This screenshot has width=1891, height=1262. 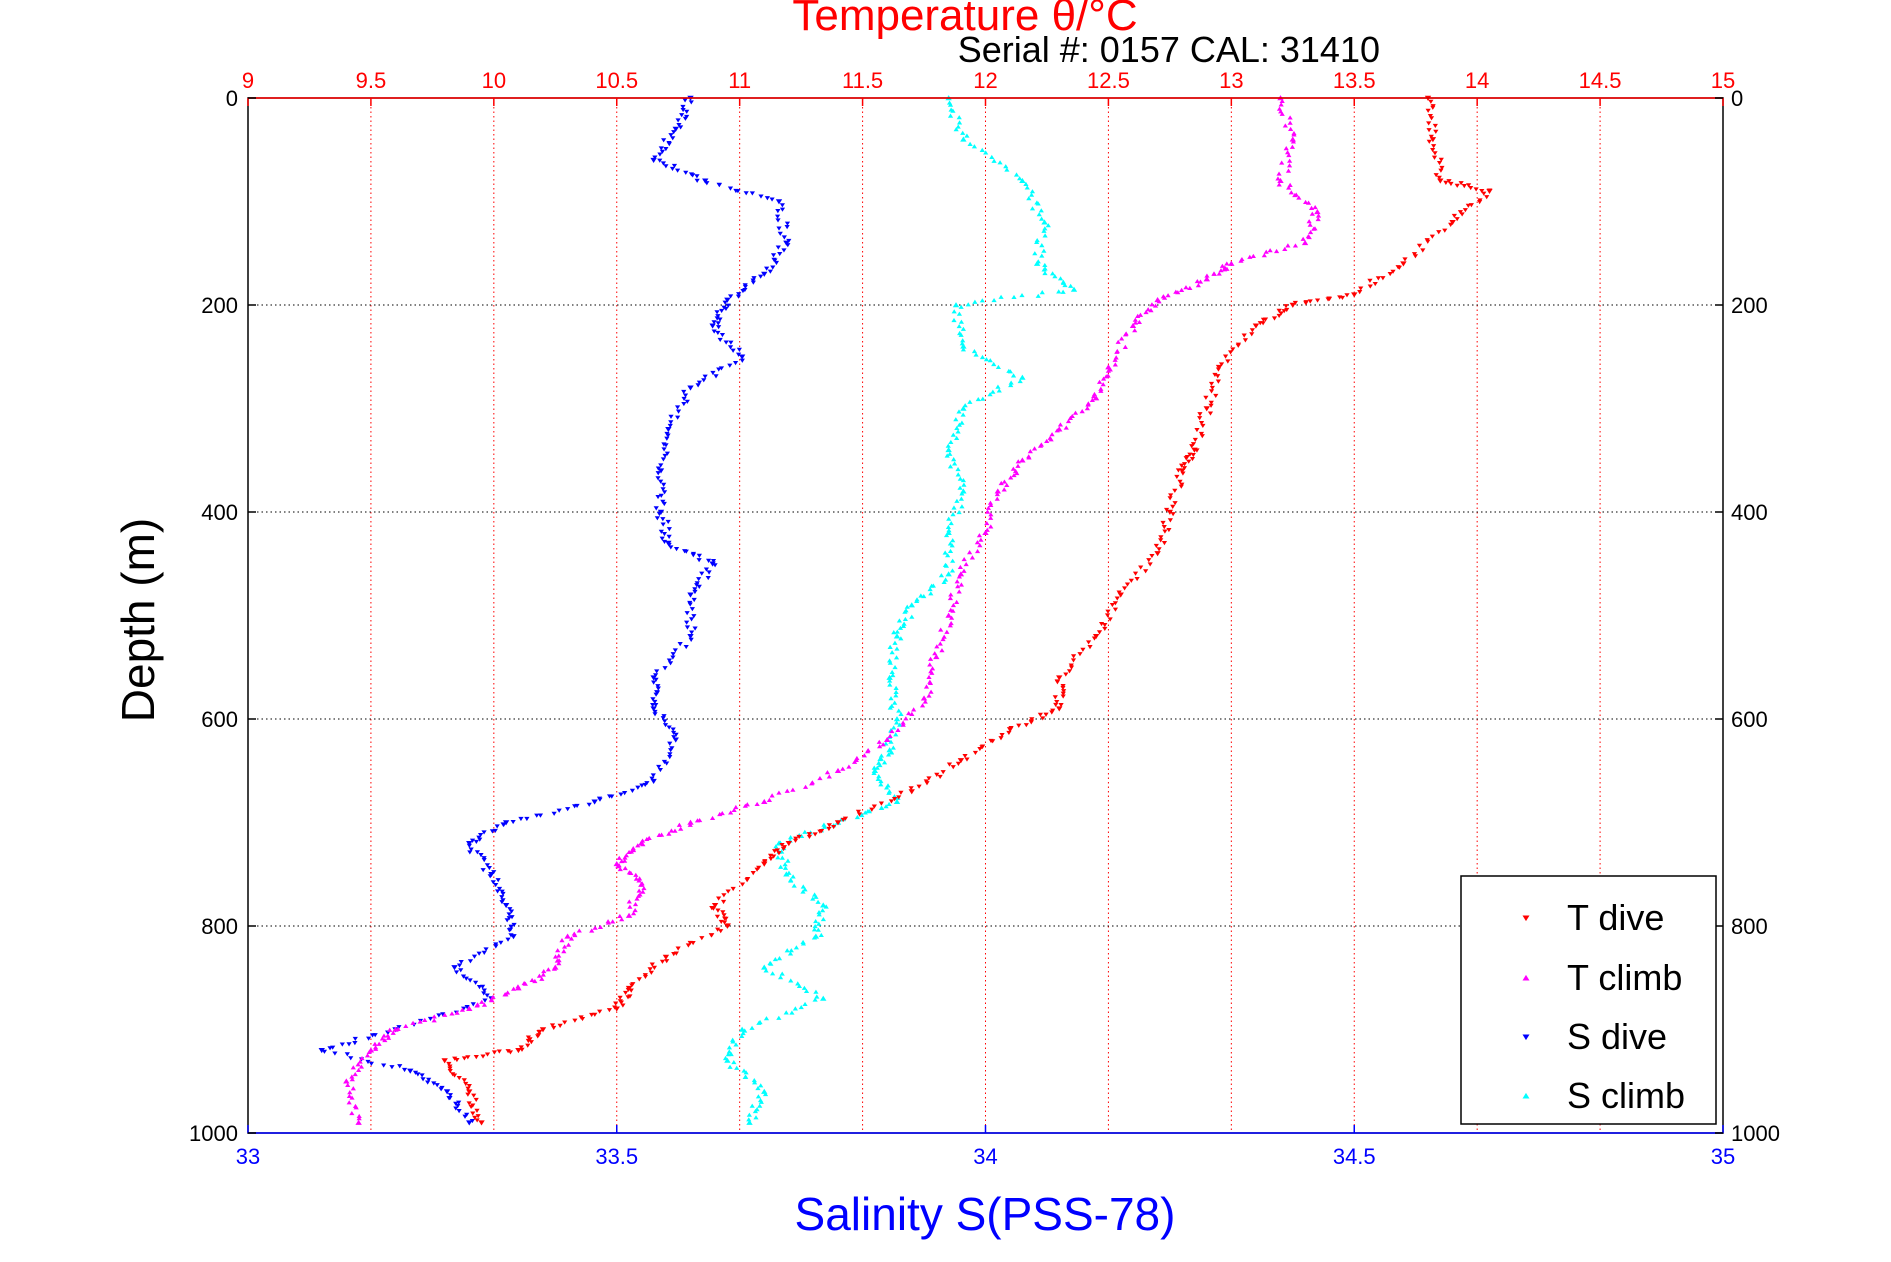 What do you see at coordinates (739, 80) in the screenshot?
I see `temperature-tick-label: 11` at bounding box center [739, 80].